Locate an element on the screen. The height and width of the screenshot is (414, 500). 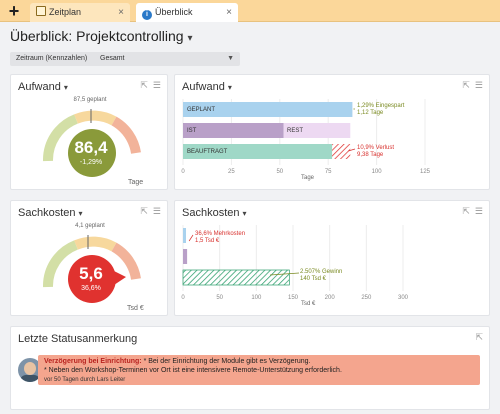
gauge-band-high is located at coordinates (126, 135).